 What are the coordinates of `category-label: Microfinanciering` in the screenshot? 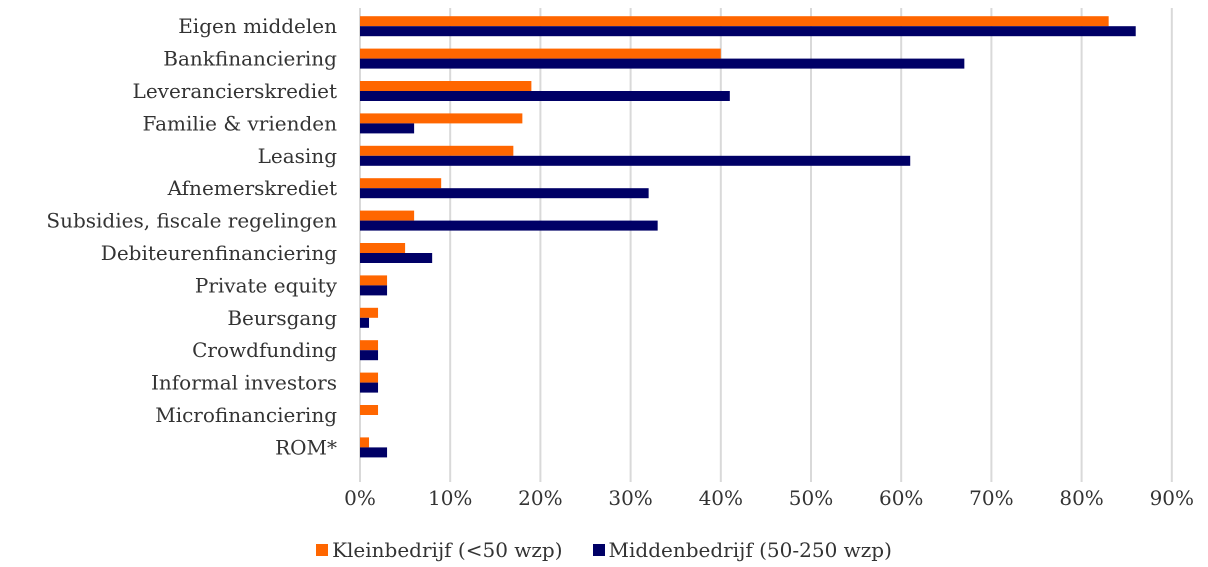 It's located at (246, 415).